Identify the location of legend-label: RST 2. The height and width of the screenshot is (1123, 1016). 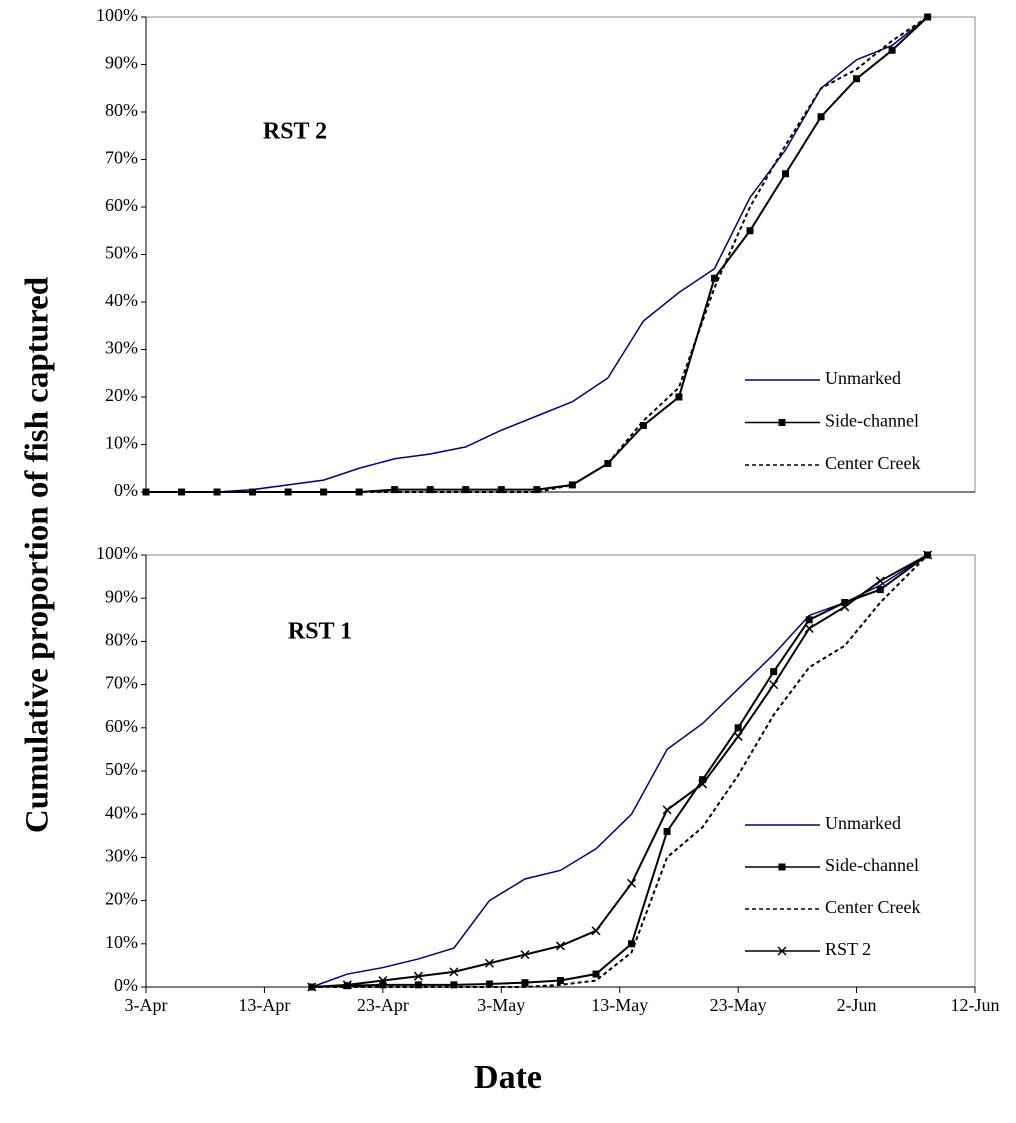
(848, 949).